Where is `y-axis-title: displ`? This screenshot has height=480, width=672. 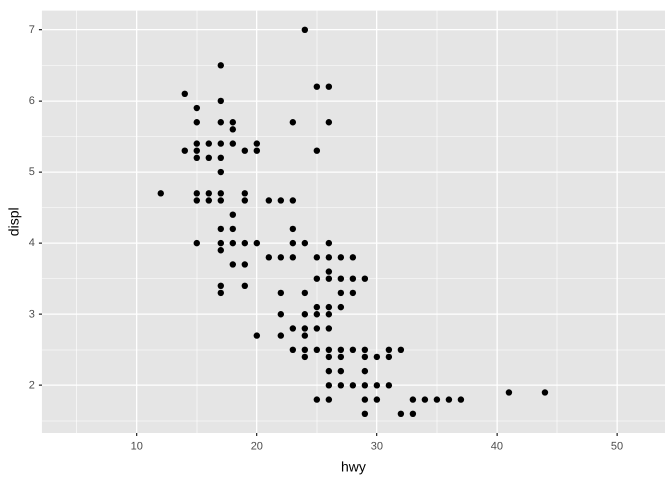
y-axis-title: displ is located at coordinates (13, 221).